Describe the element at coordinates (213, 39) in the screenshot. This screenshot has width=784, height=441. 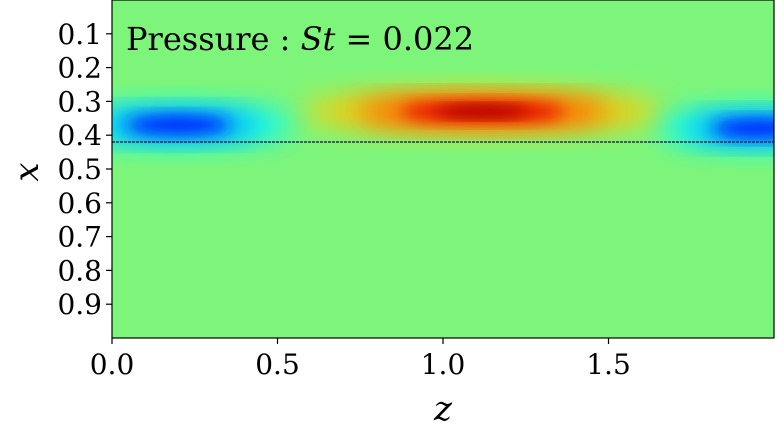
I see `chart-title-prefix: Pressure :` at that location.